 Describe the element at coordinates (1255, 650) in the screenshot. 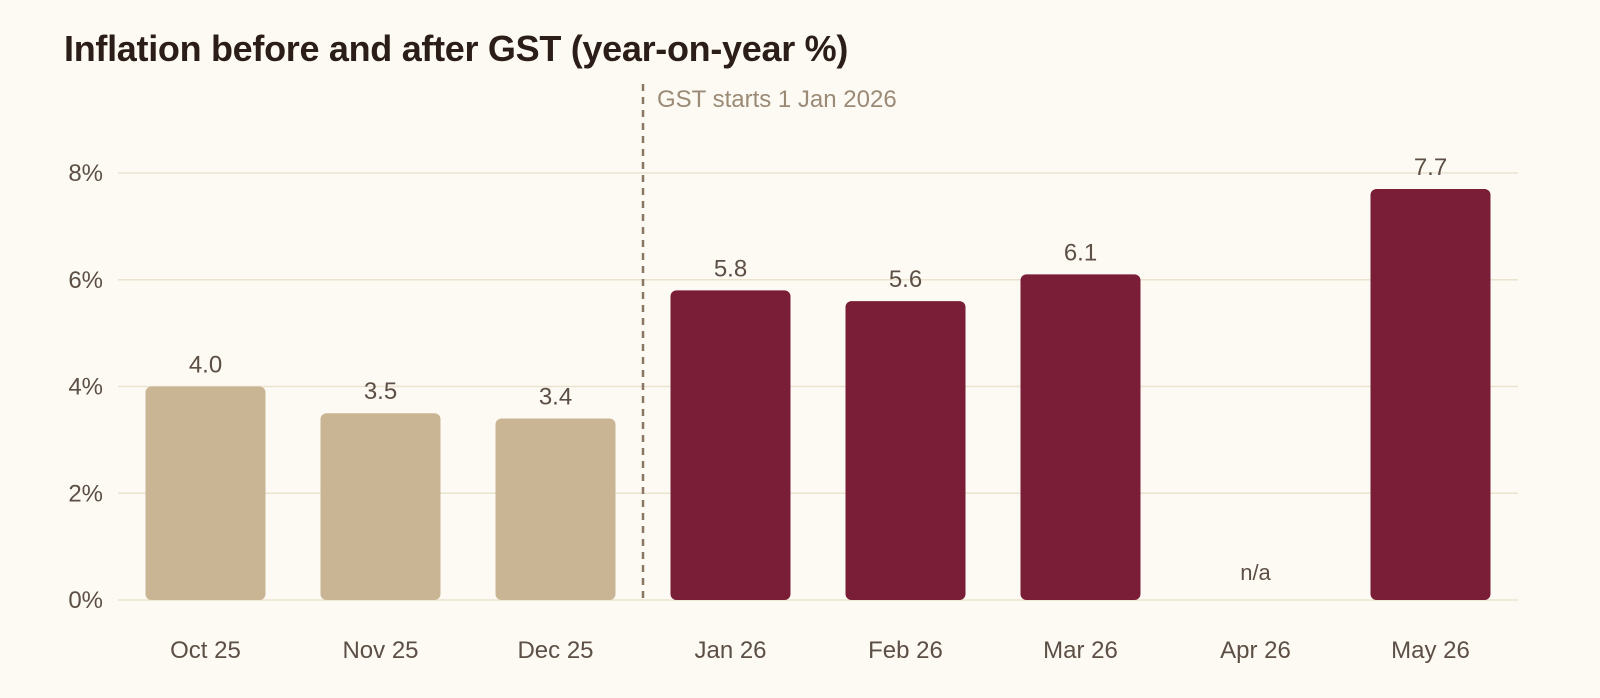

I see `x-tick-label: Apr 26` at that location.